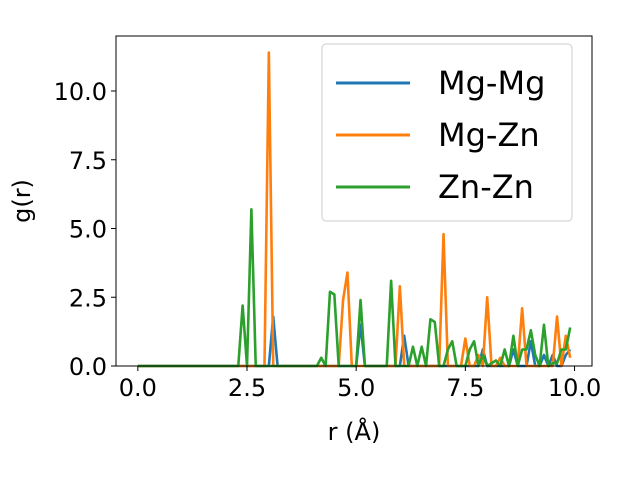  I want to click on y-axis-label: g(r), so click(22, 201).